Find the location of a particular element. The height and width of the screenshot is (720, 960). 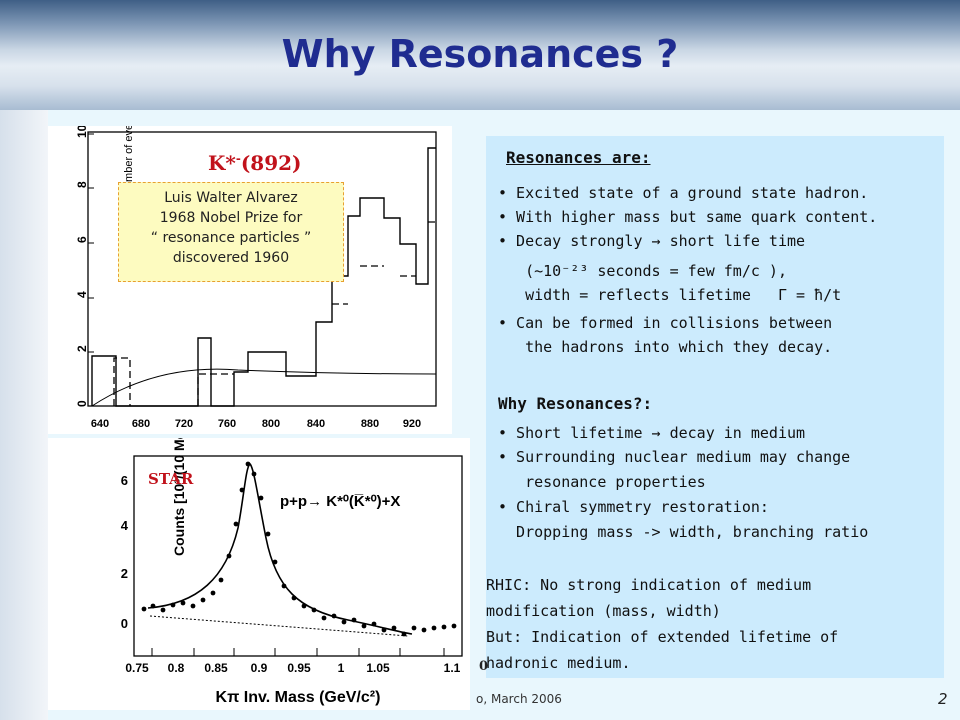

y-ticks is located at coordinates (91, 270).